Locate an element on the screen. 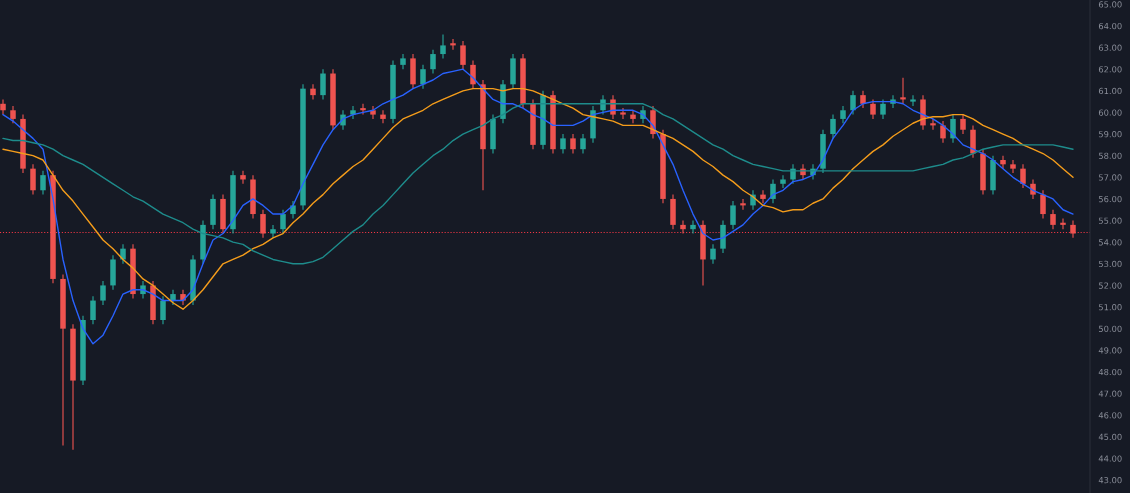 This screenshot has width=1130, height=493. y-tick-label: 50.00 is located at coordinates (1110, 328).